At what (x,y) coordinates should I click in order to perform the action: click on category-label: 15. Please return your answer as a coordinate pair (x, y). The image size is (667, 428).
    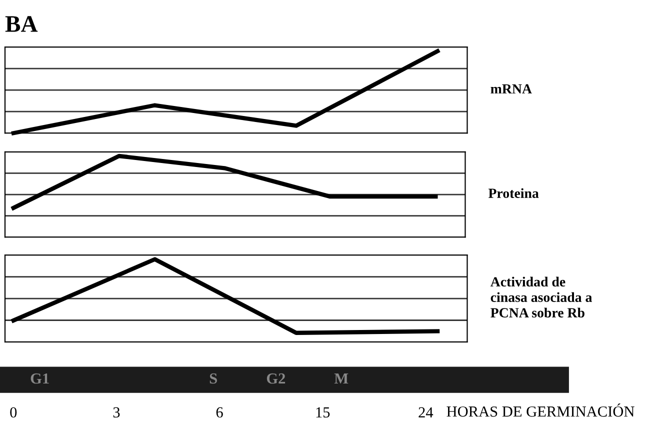
    Looking at the image, I should click on (323, 412).